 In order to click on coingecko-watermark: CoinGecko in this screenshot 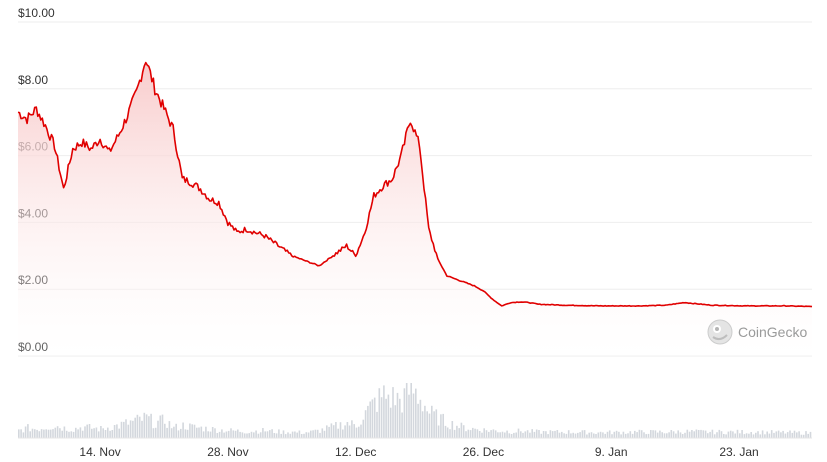, I will do `click(757, 332)`.